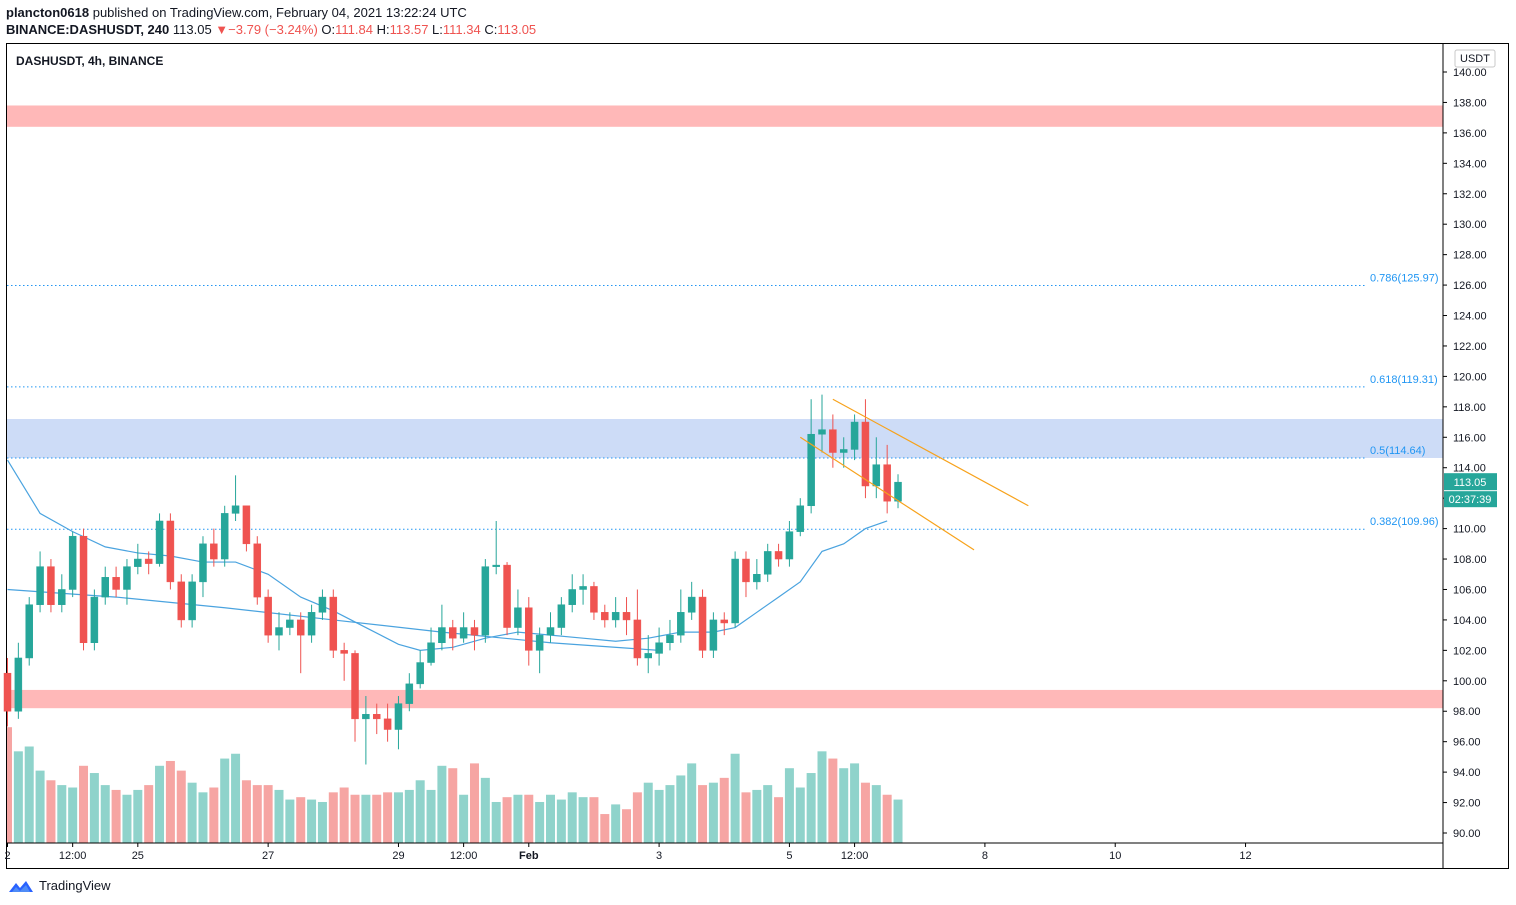  What do you see at coordinates (985, 856) in the screenshot?
I see `x-tick-label: 8` at bounding box center [985, 856].